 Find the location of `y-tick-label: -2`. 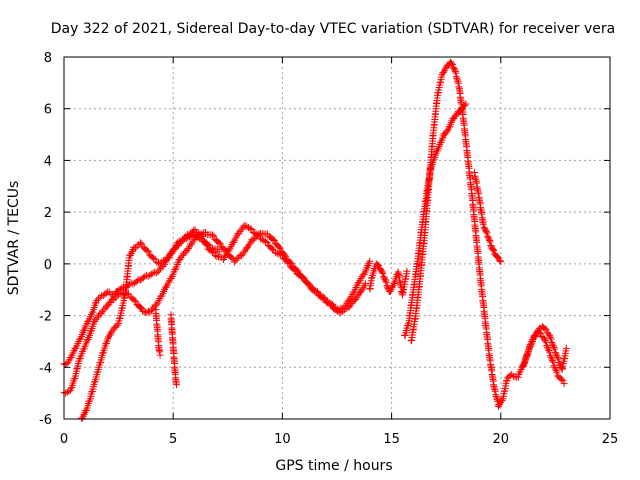

y-tick-label: -2 is located at coordinates (45, 317).